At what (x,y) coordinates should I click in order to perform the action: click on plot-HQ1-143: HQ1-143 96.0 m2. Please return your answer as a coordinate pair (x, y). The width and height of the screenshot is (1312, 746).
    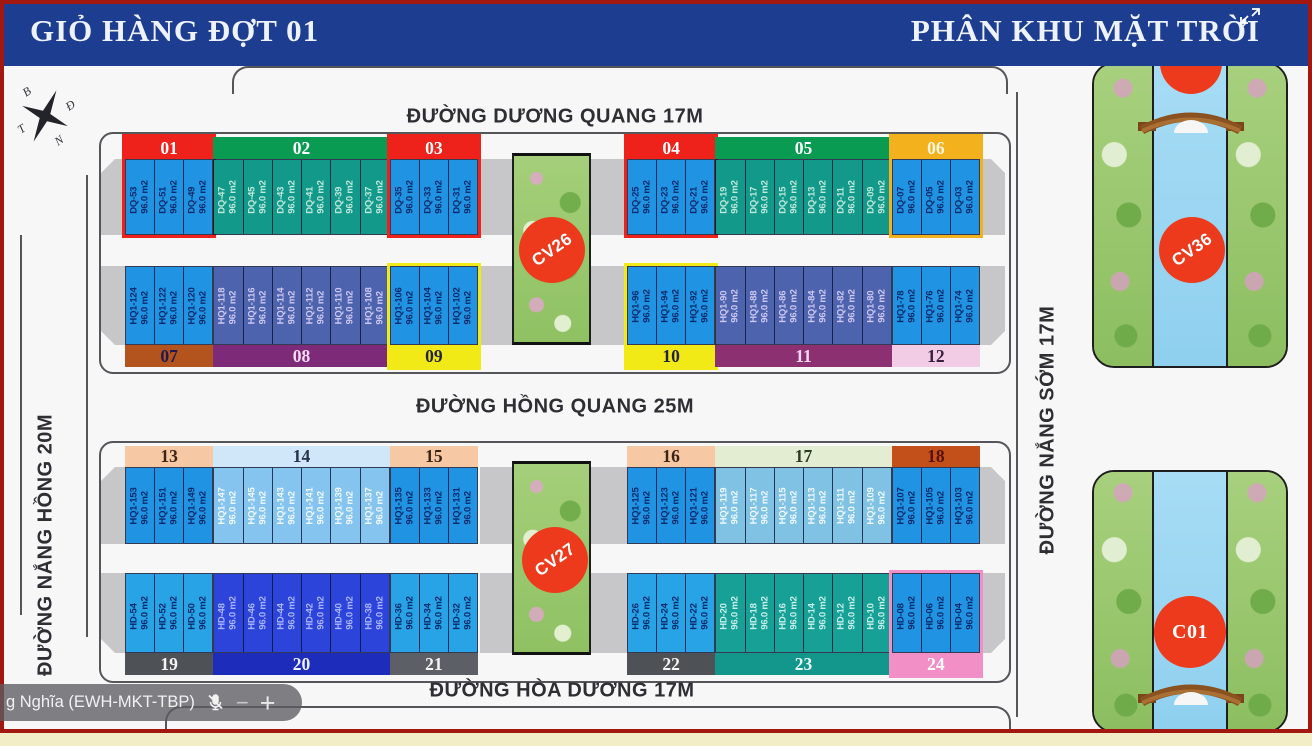
    Looking at the image, I should click on (286, 505).